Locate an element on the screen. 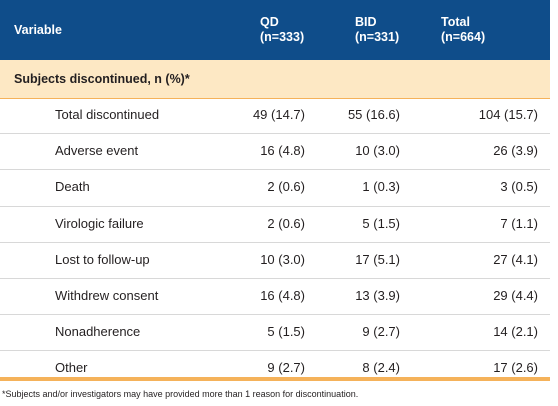 The width and height of the screenshot is (558, 406). section-subjects-discontinued: Subjects discontinued, n (%)* is located at coordinates (275, 79).